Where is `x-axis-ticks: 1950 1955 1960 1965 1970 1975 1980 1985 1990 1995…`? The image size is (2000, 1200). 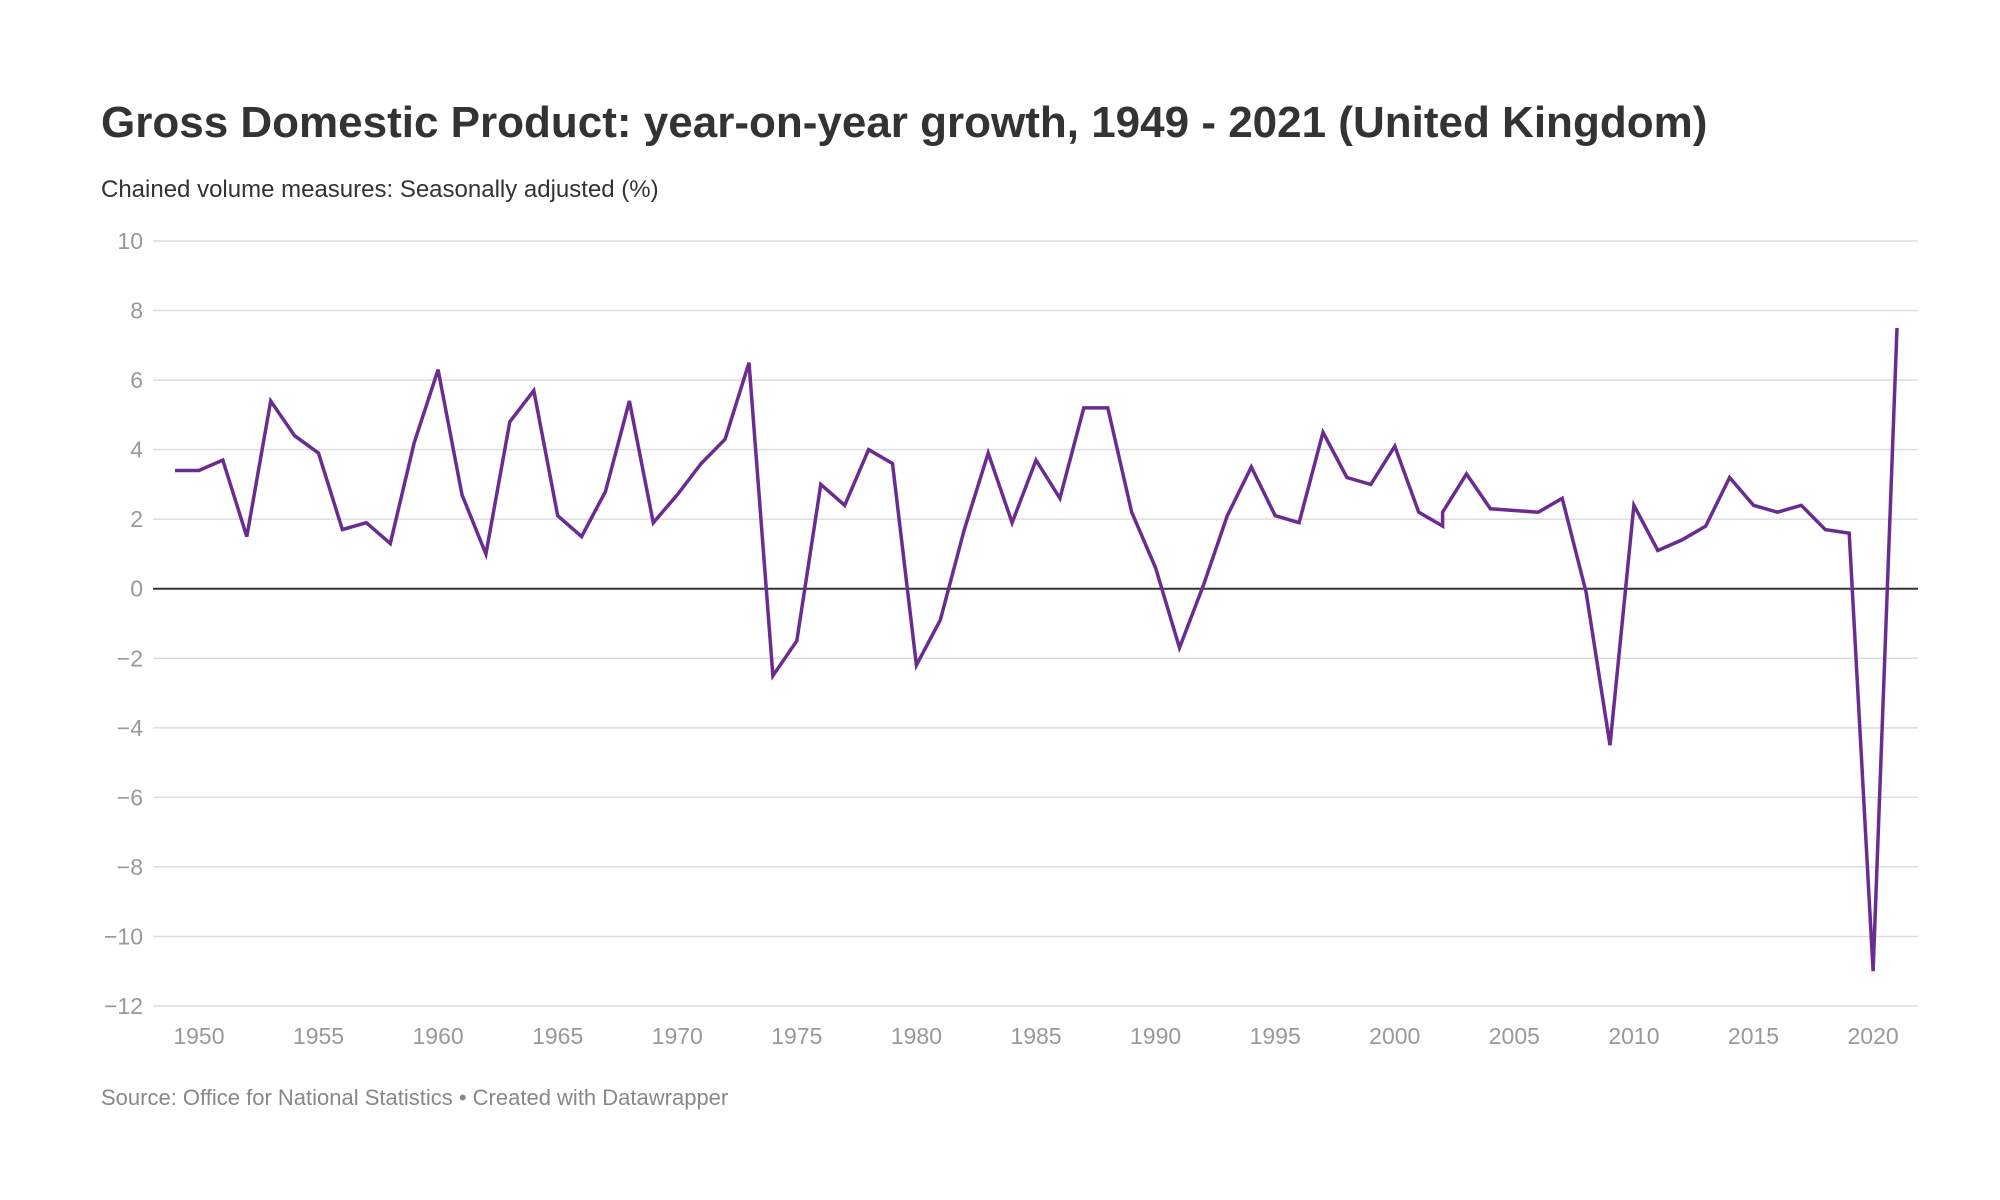
x-axis-ticks: 1950 1955 1960 1965 1970 1975 1980 1985 1990 1995… is located at coordinates (1035, 1036).